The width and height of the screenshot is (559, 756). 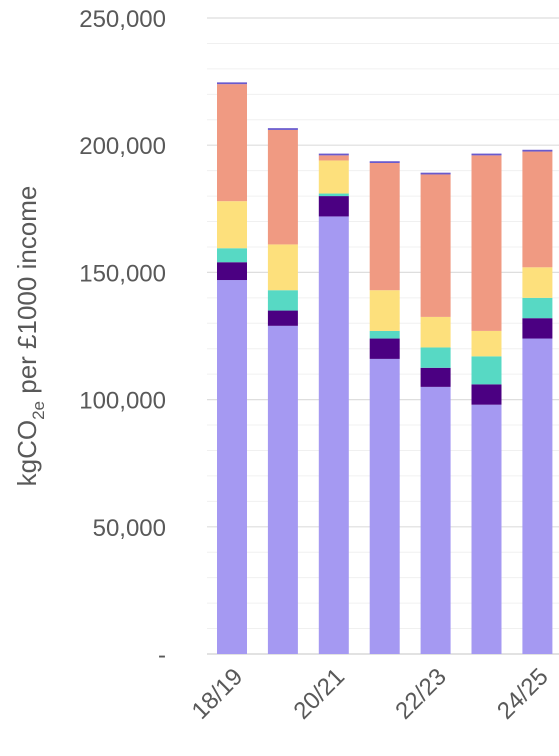 I want to click on y-tick-label: 150,000, so click(x=122, y=273).